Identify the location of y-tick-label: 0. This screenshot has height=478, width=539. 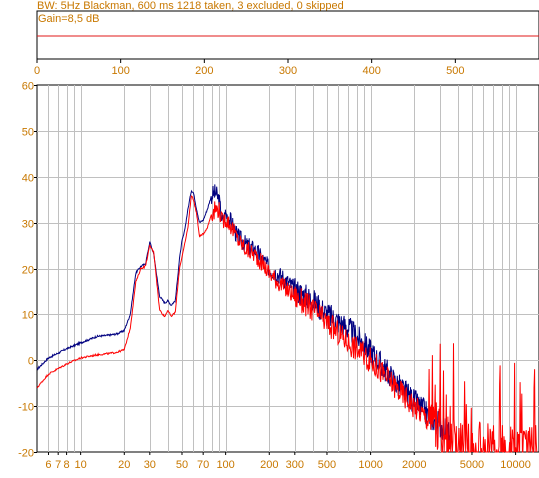
(31, 362).